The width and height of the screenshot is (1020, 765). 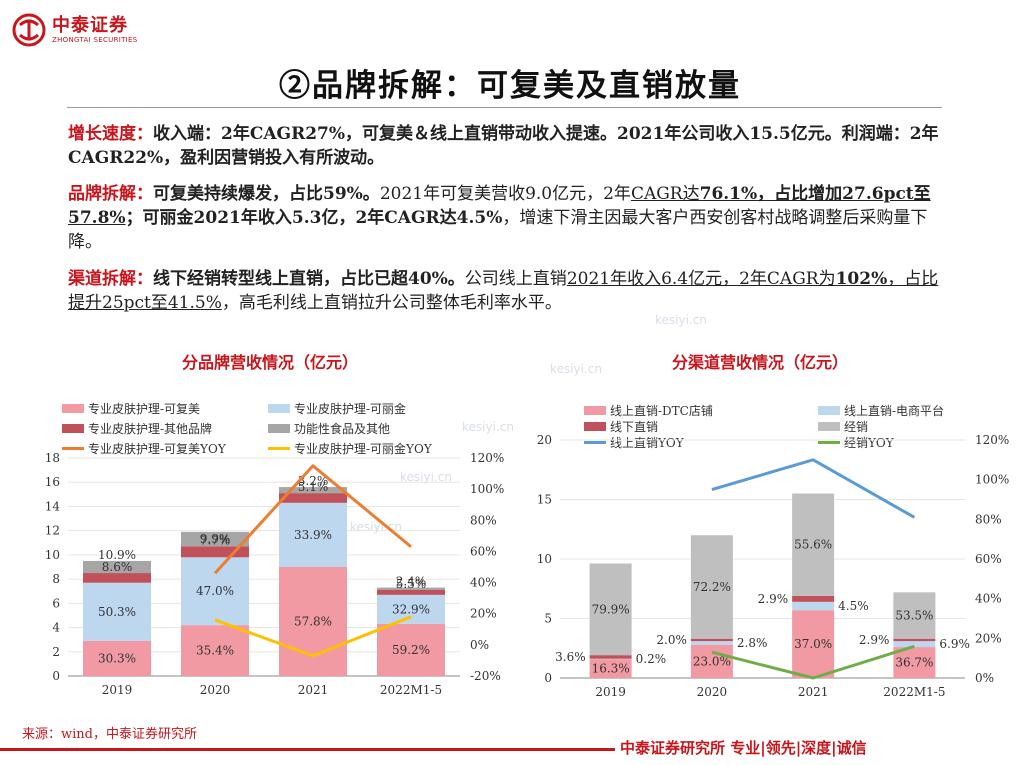 I want to click on y-tick-label: 16, so click(x=52, y=482).